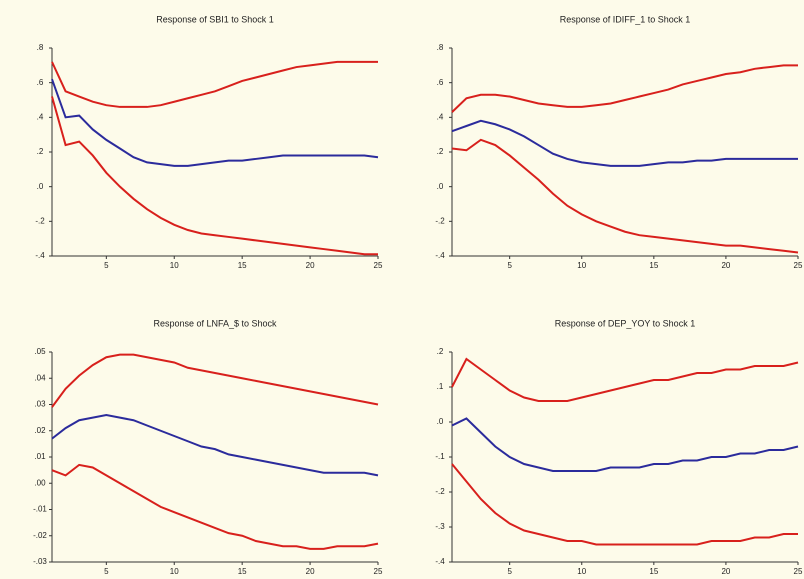 The image size is (804, 579). What do you see at coordinates (40, 456) in the screenshot?
I see `y-tick-label: .01` at bounding box center [40, 456].